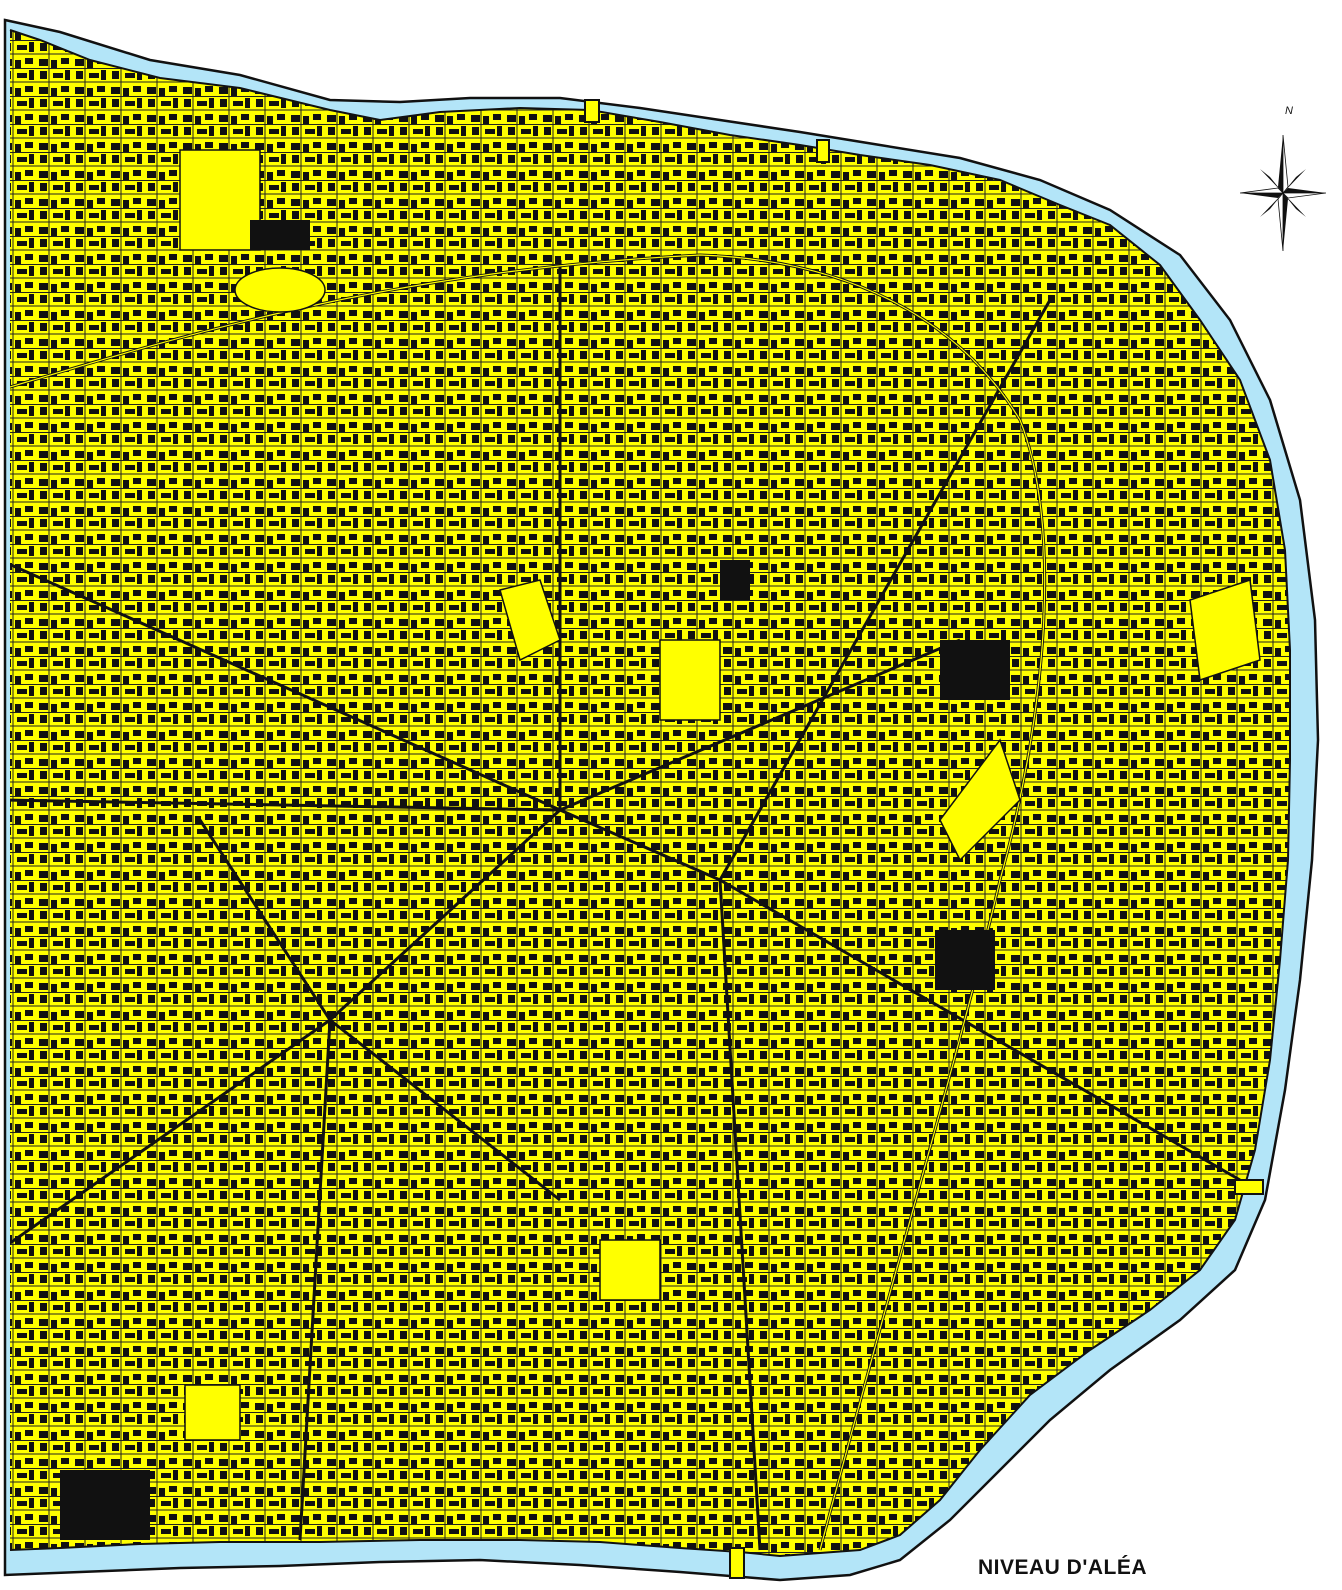  I want to click on north-label: N, so click(1289, 111).